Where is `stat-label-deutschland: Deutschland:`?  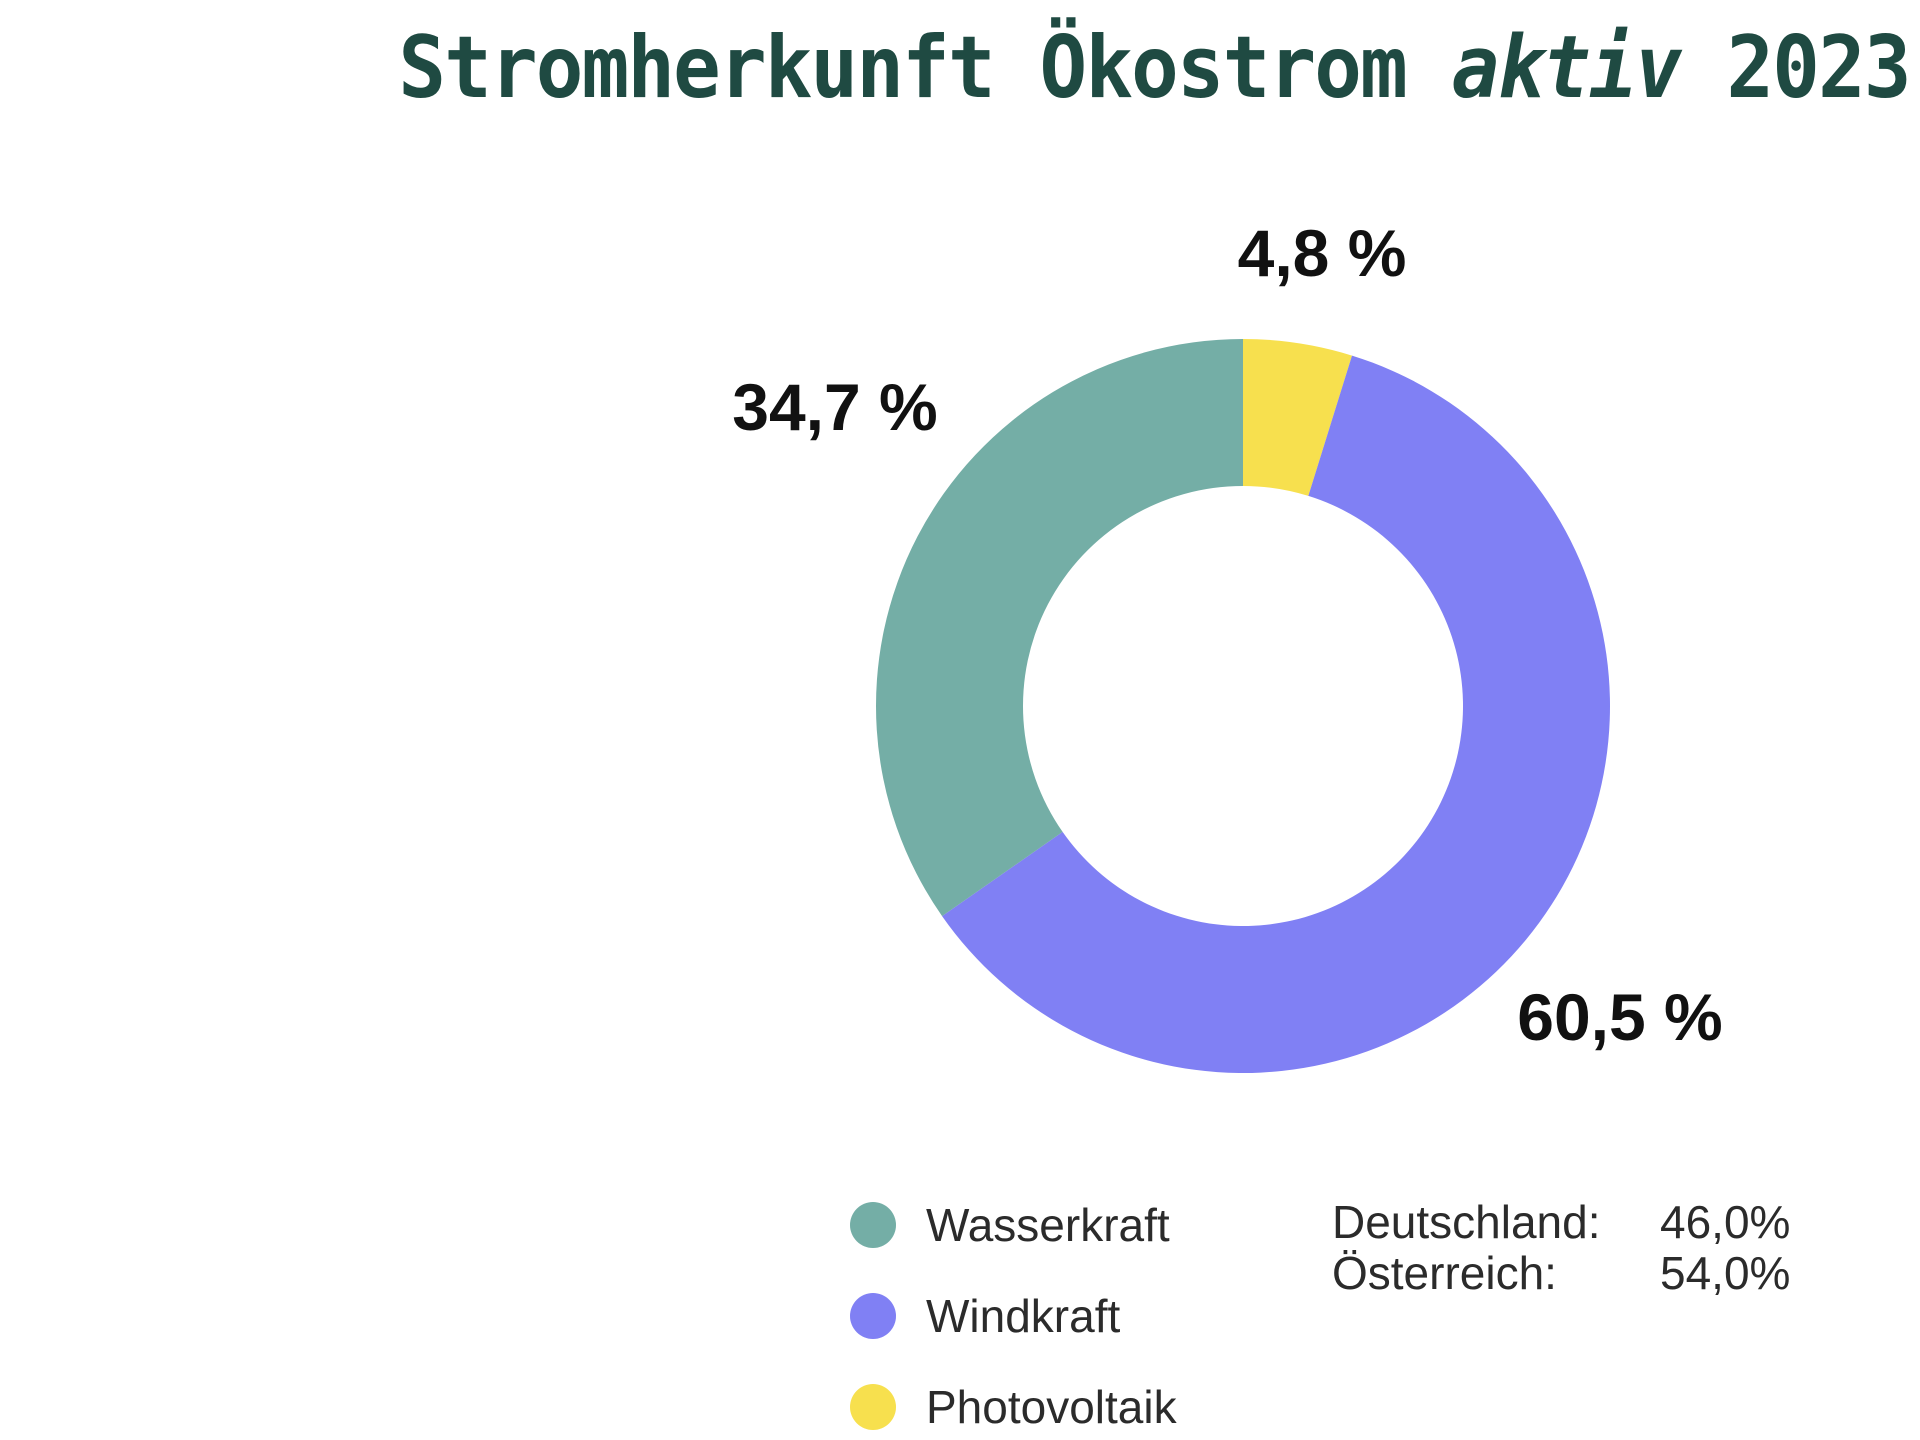 stat-label-deutschland: Deutschland: is located at coordinates (1466, 1222).